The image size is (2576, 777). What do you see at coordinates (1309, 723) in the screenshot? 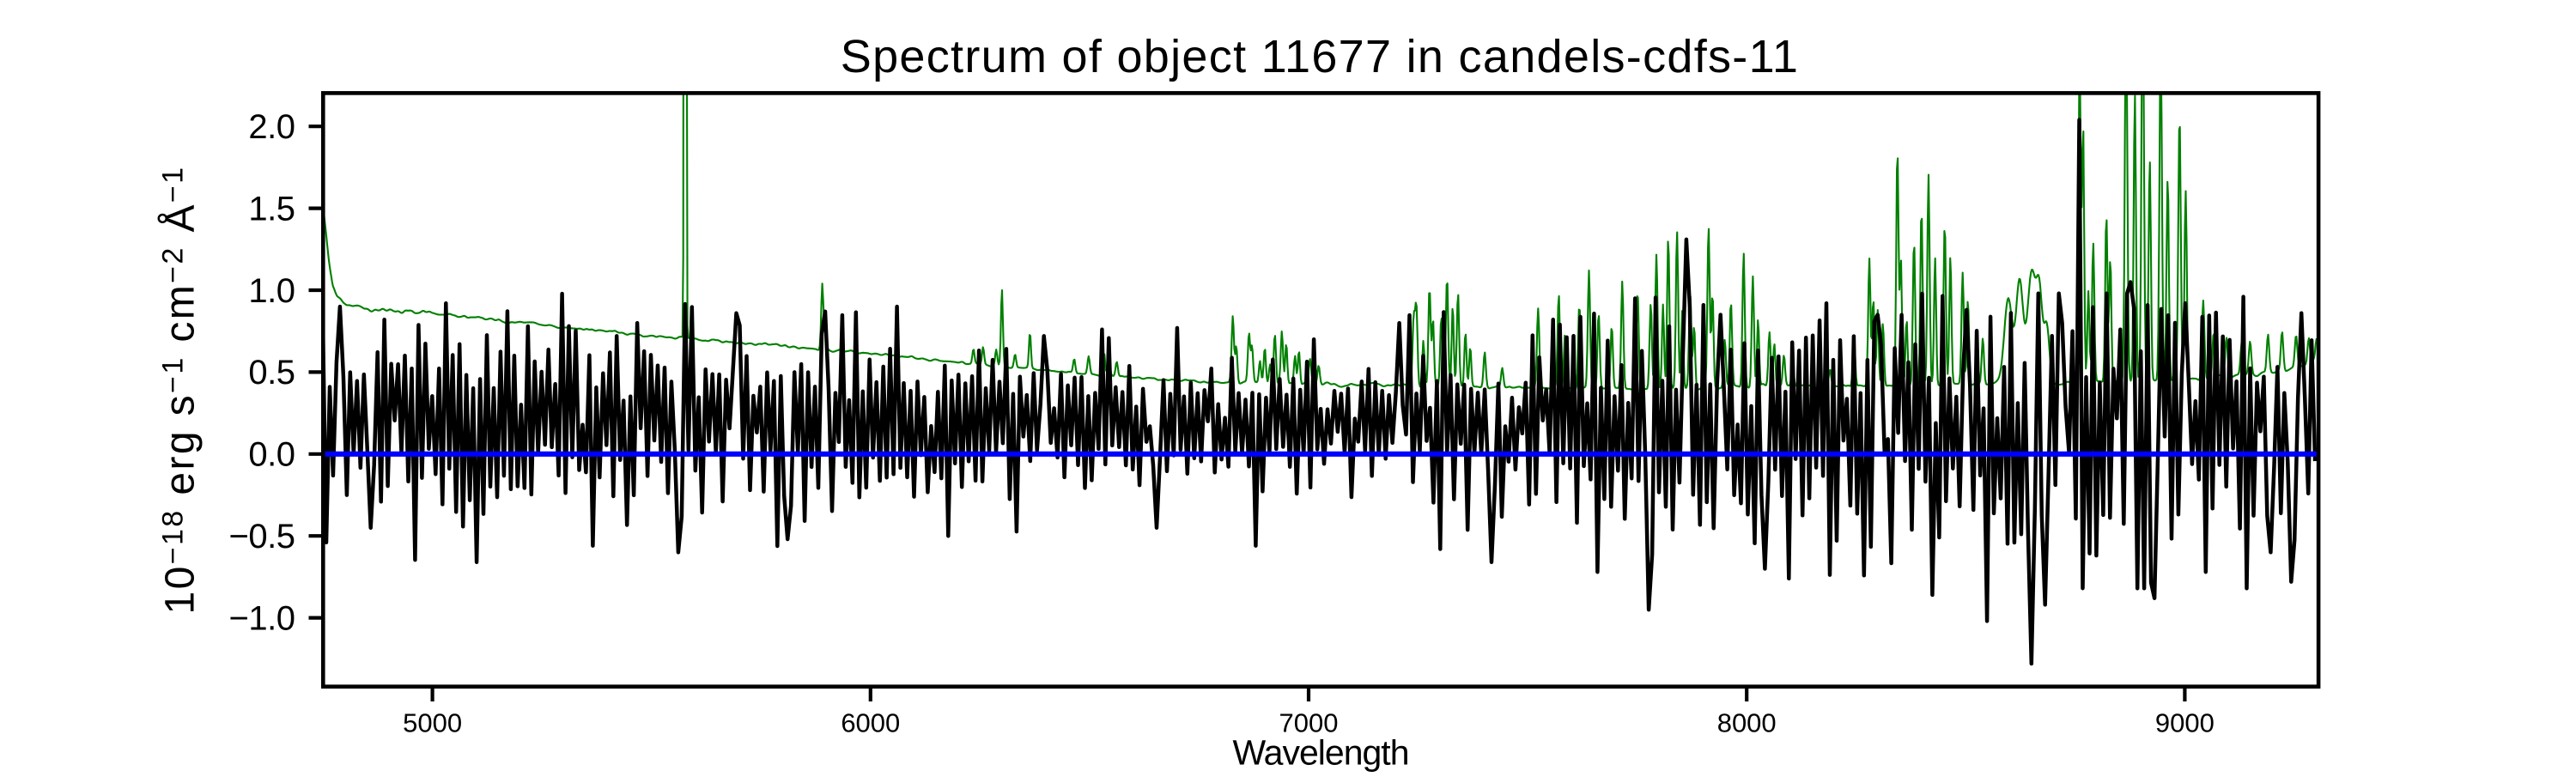
I see `svg-text: 7000` at bounding box center [1309, 723].